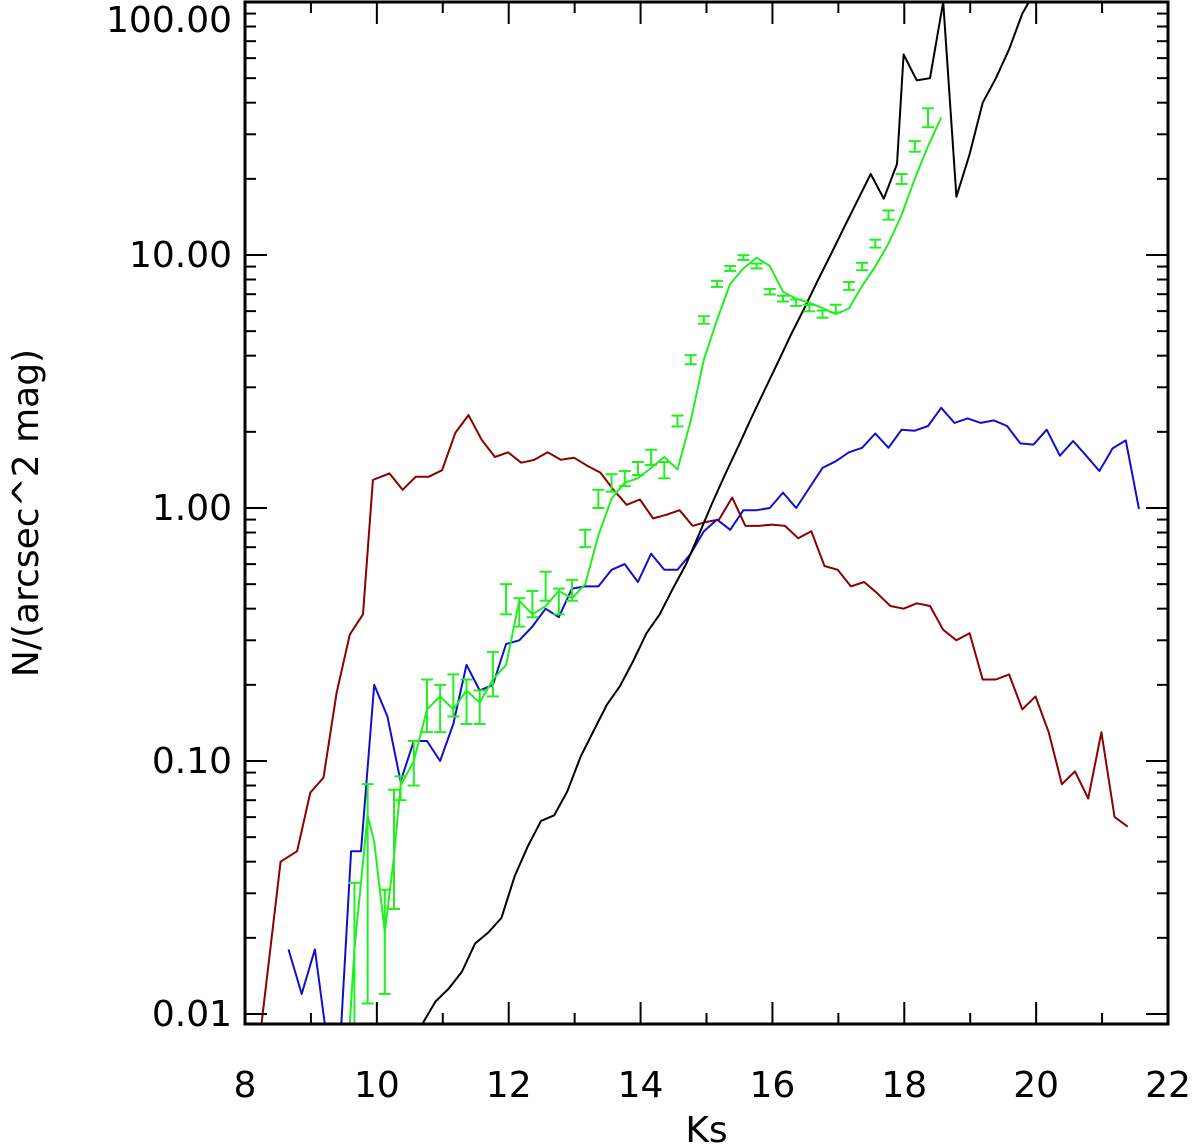  I want to click on y-tick-label: 10.00, so click(180, 255).